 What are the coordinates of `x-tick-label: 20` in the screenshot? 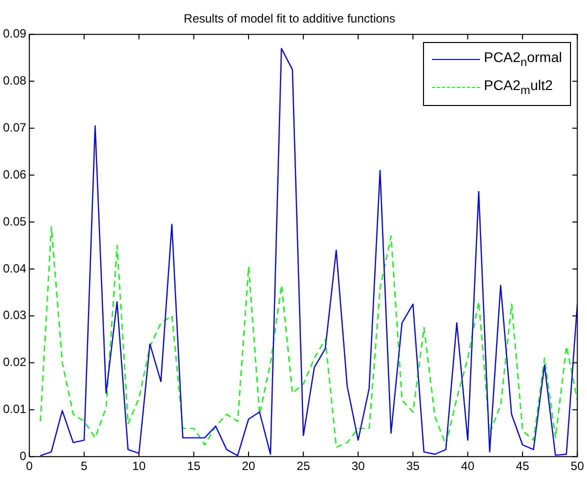 It's located at (249, 466).